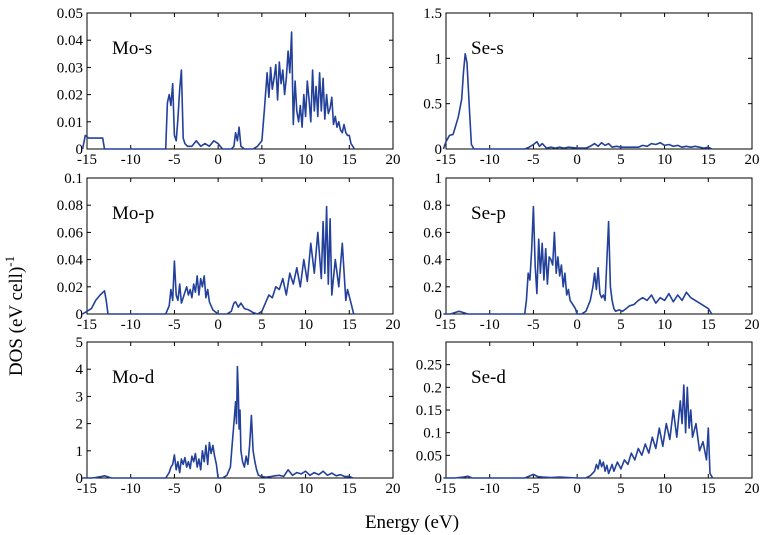  What do you see at coordinates (446, 489) in the screenshot?
I see `panel-se-d-xtick-label: -15` at bounding box center [446, 489].